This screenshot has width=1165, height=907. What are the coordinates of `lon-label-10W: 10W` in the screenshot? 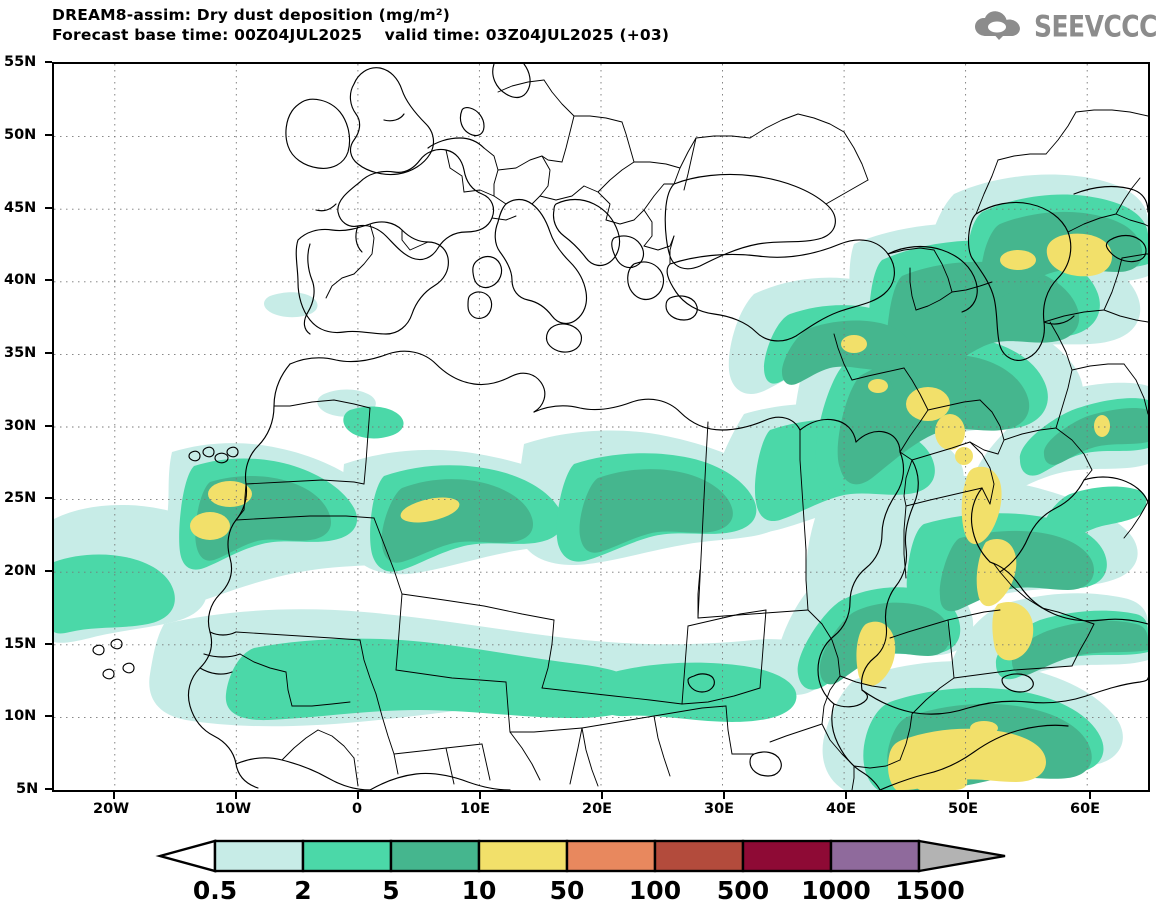 It's located at (233, 809).